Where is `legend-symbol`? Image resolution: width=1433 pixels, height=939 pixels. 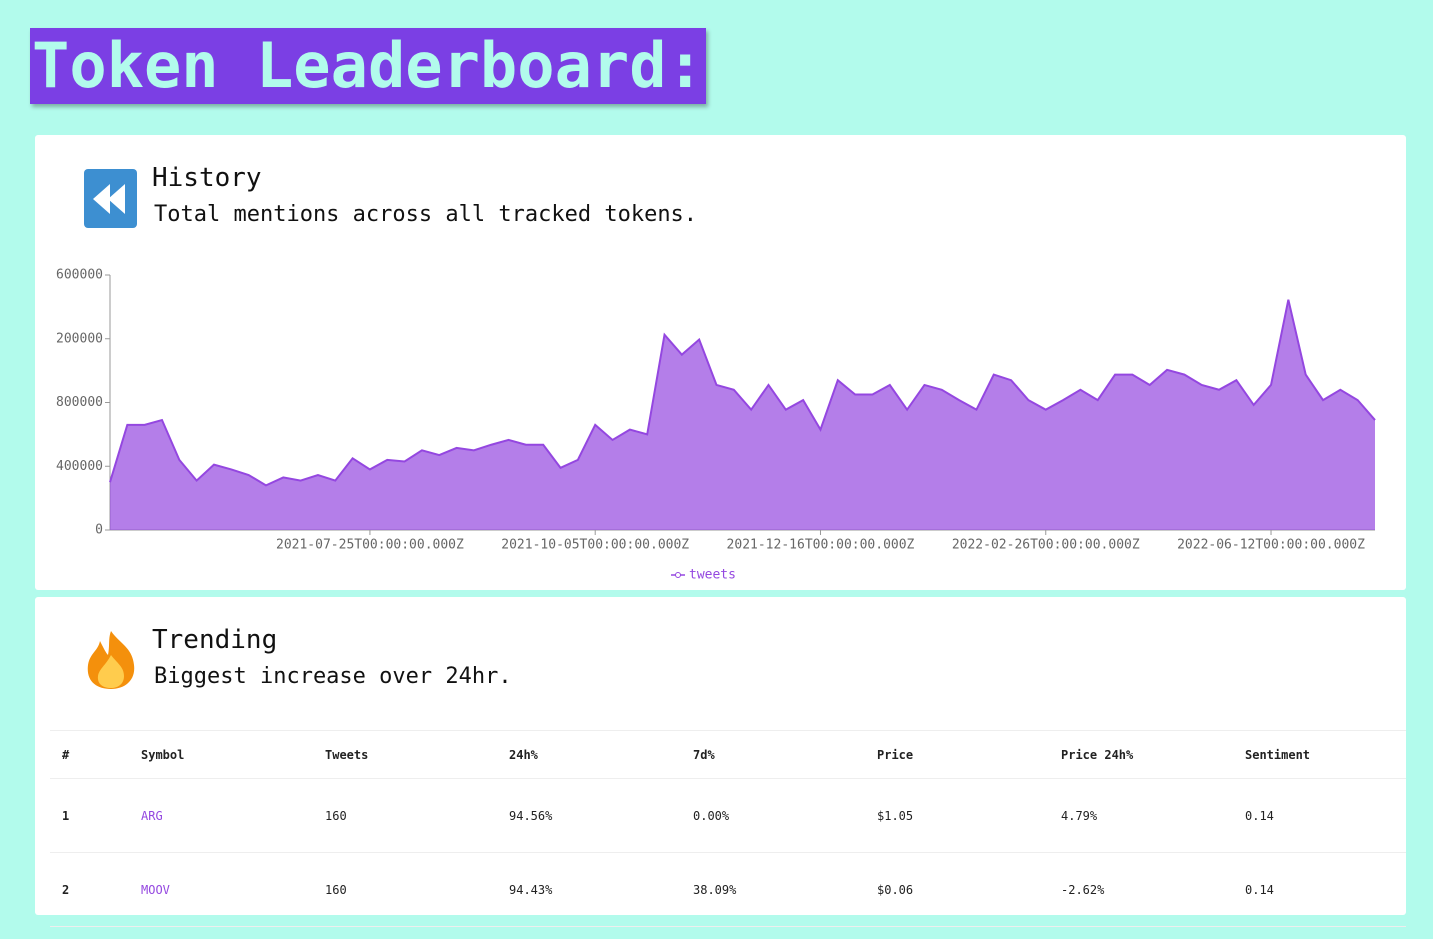 legend-symbol is located at coordinates (678, 575).